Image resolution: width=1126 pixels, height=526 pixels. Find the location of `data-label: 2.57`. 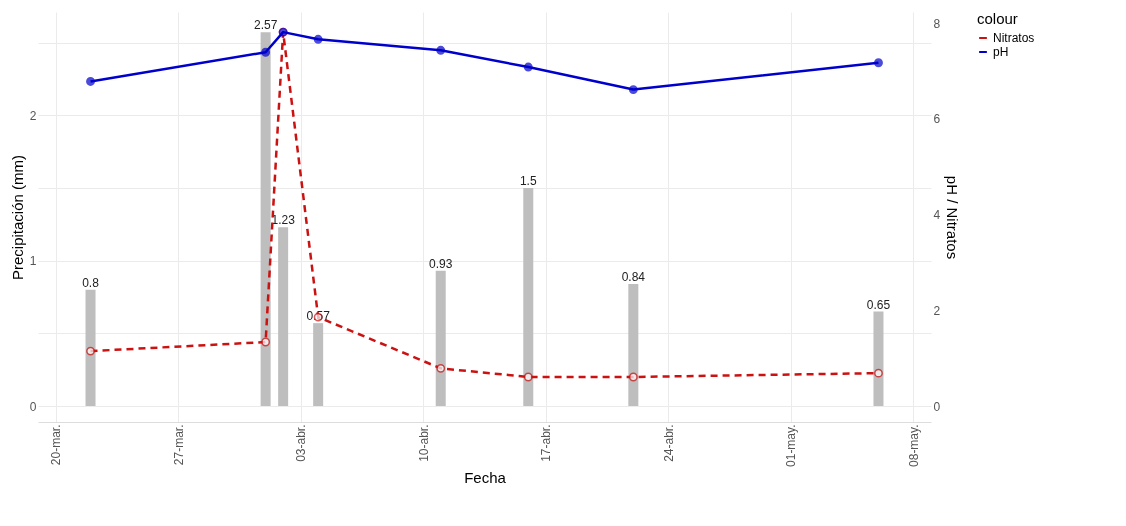

data-label: 2.57 is located at coordinates (265, 25).